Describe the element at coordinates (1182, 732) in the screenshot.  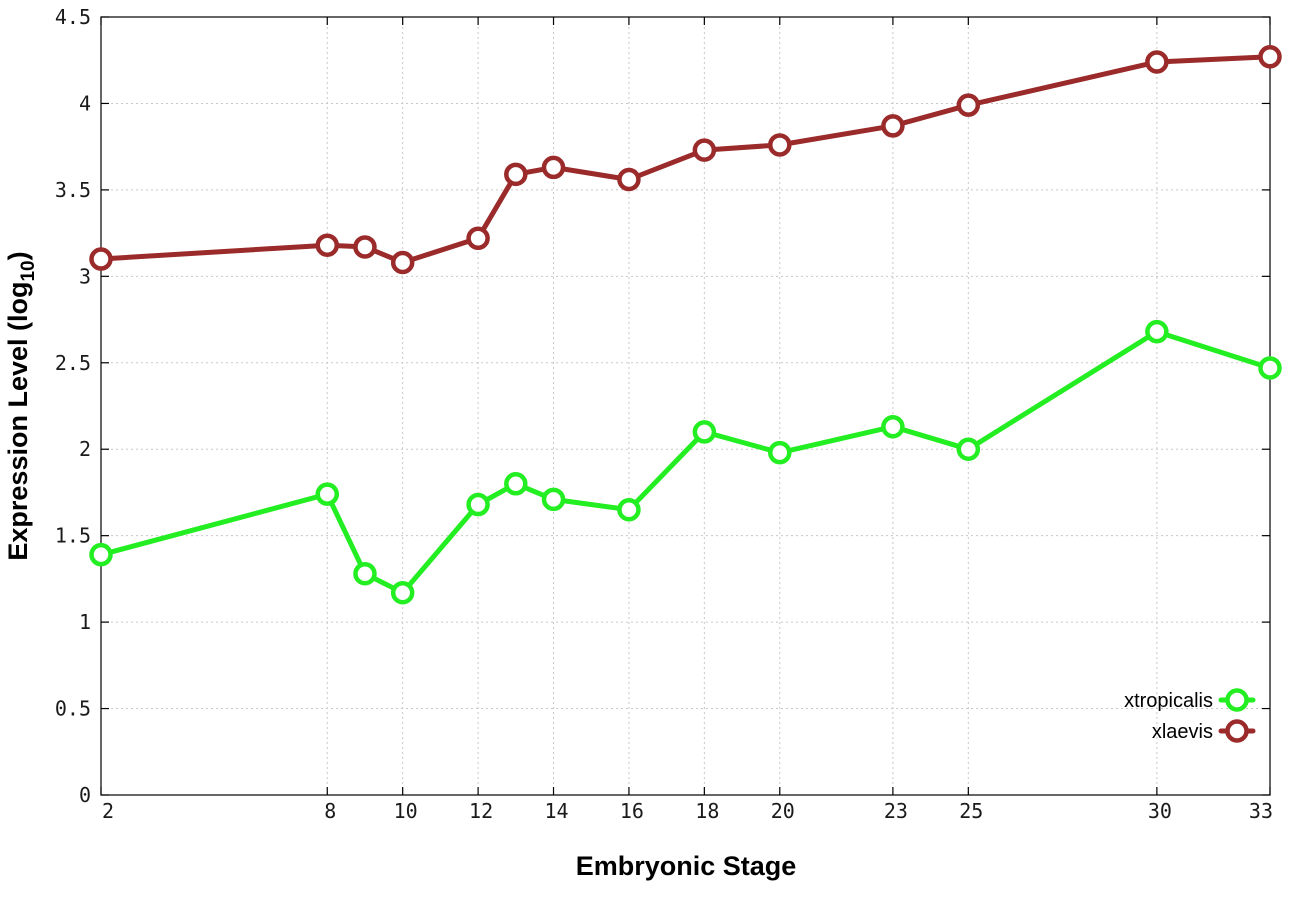
I see `legend-label-xlaevis: xlaevis` at that location.